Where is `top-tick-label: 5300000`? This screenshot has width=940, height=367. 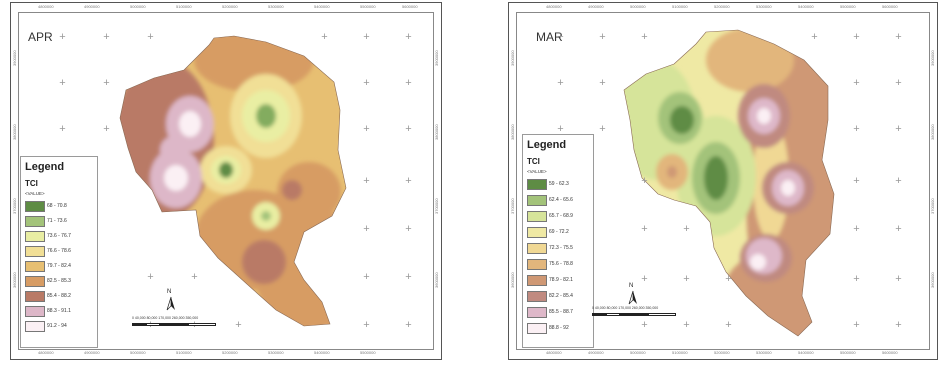 top-tick-label: 5300000 is located at coordinates (764, 6).